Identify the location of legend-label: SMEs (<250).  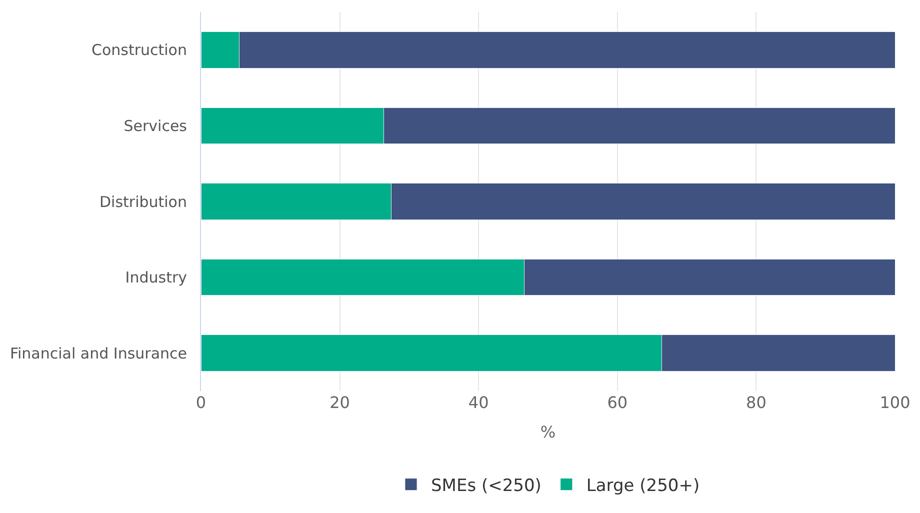
(486, 486).